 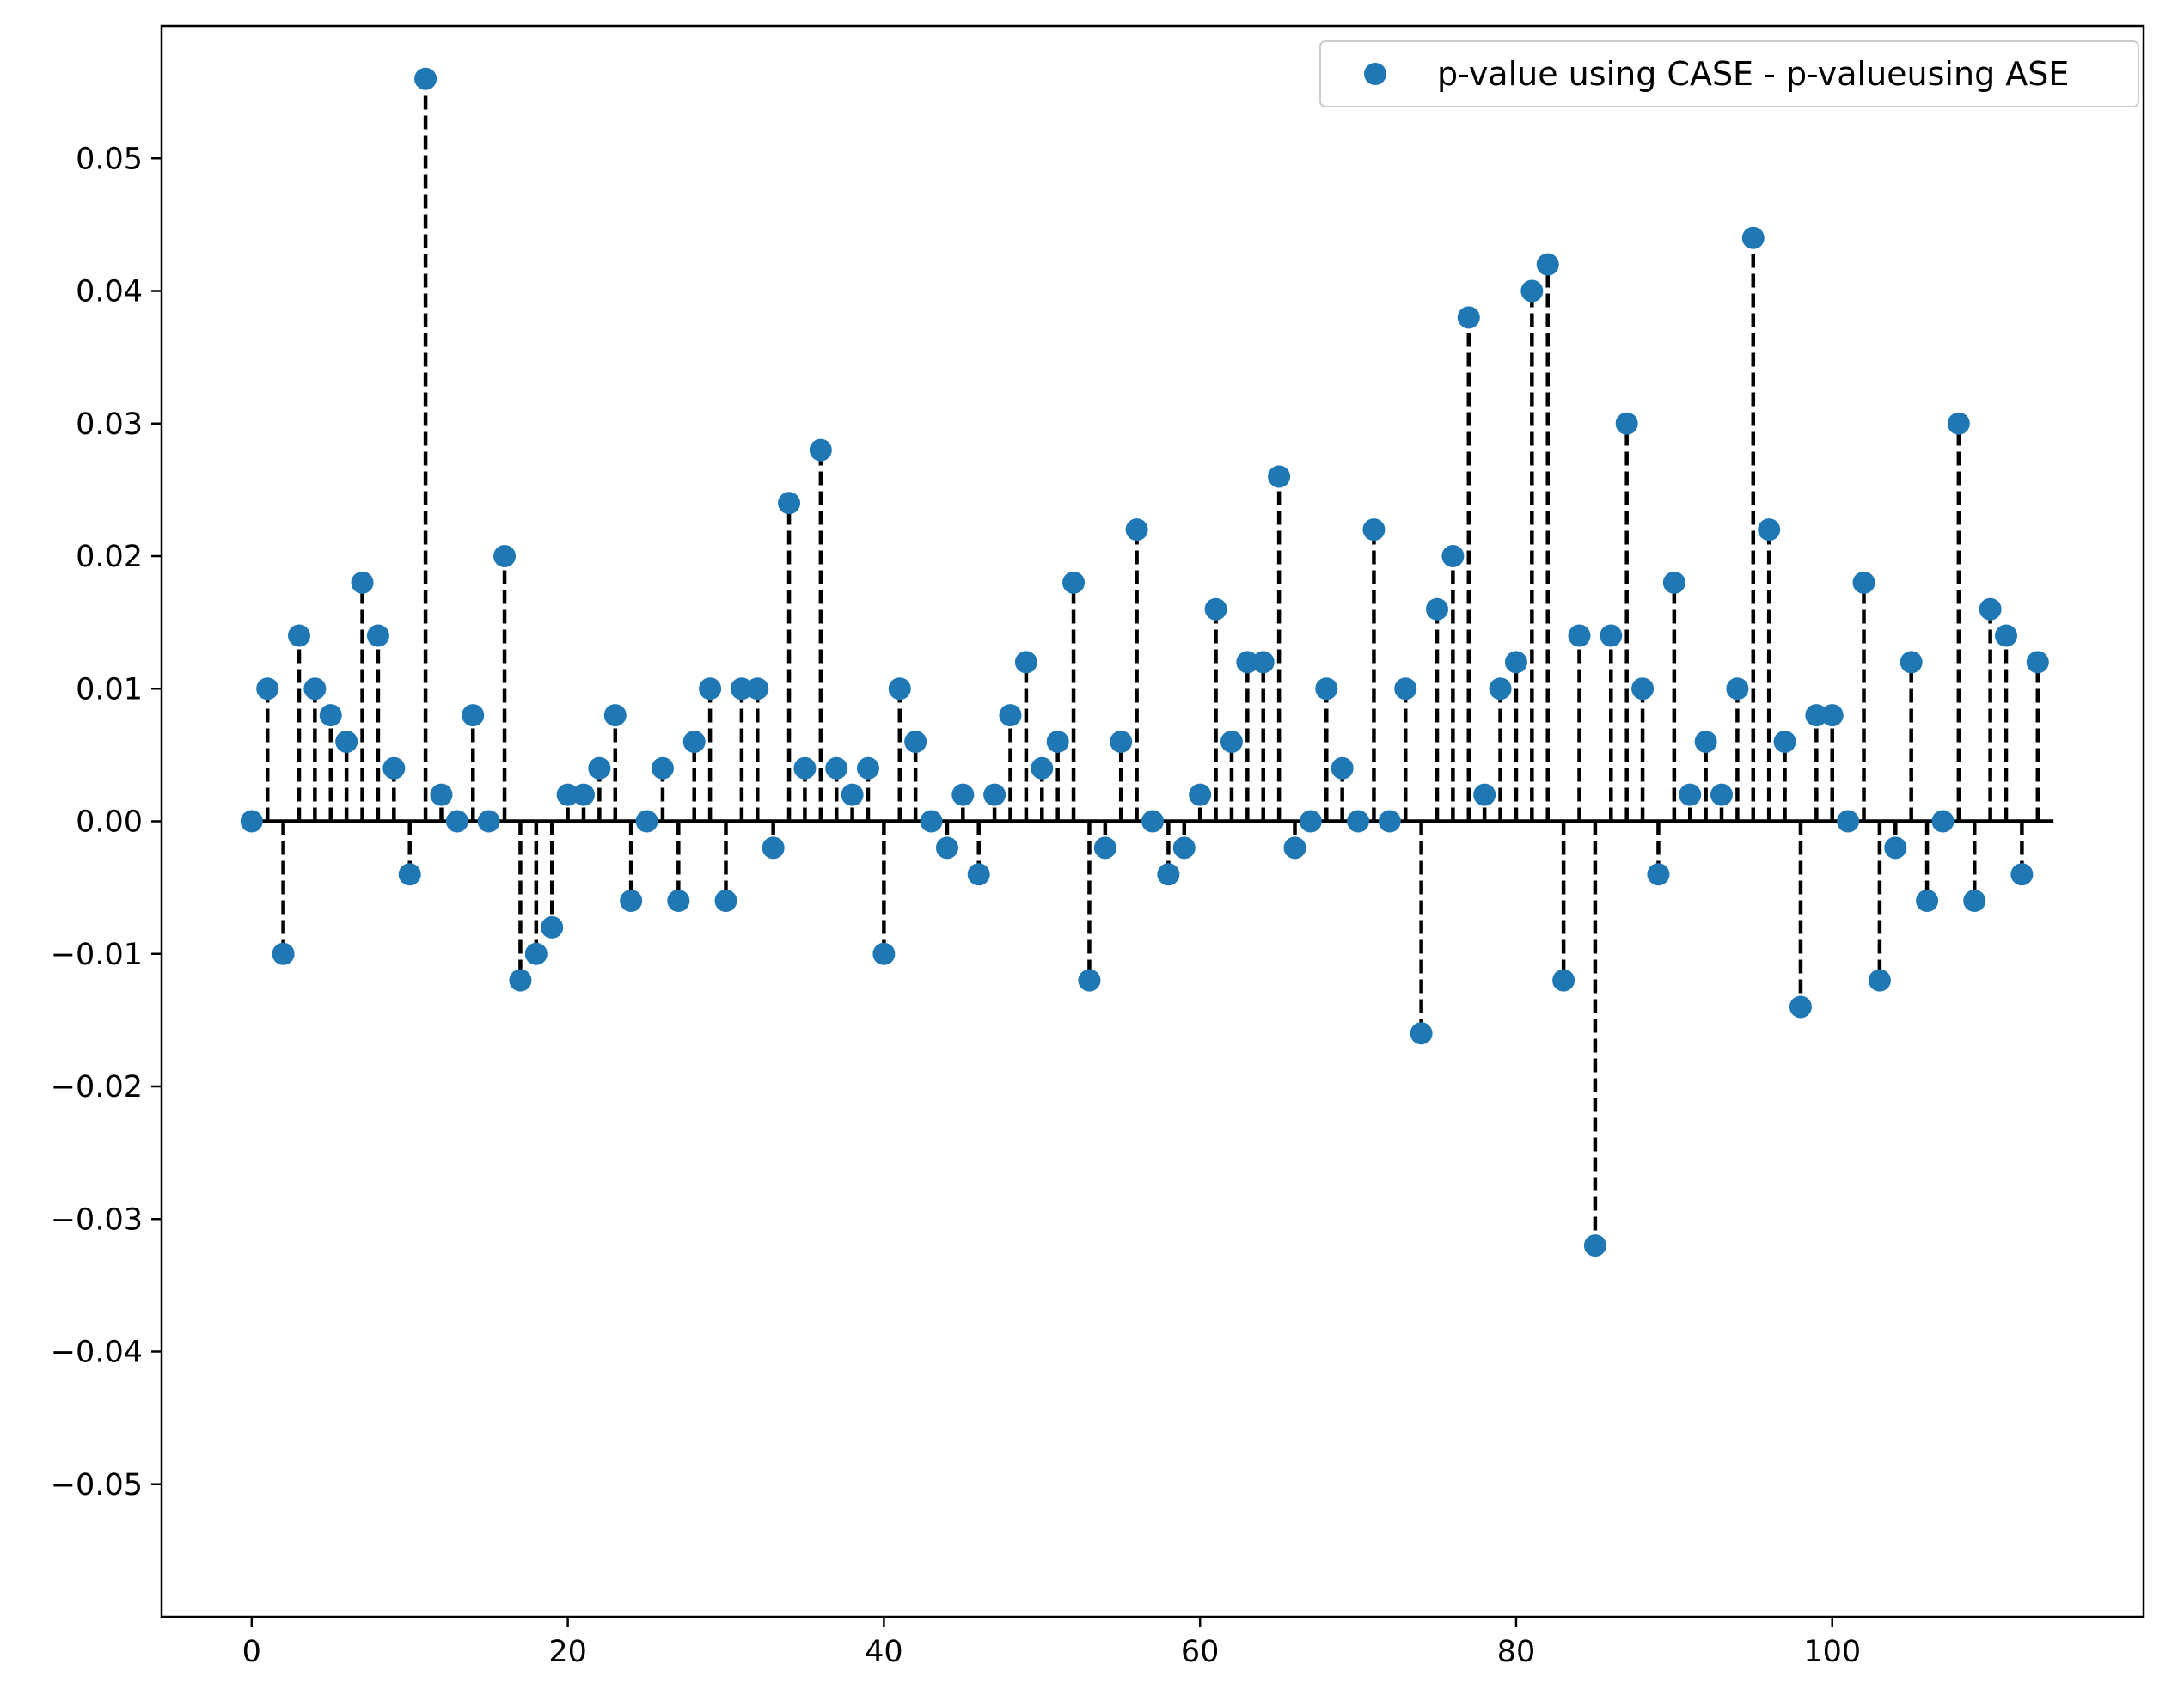 What do you see at coordinates (97, 1219) in the screenshot?
I see `y-tick-label: −0.03` at bounding box center [97, 1219].